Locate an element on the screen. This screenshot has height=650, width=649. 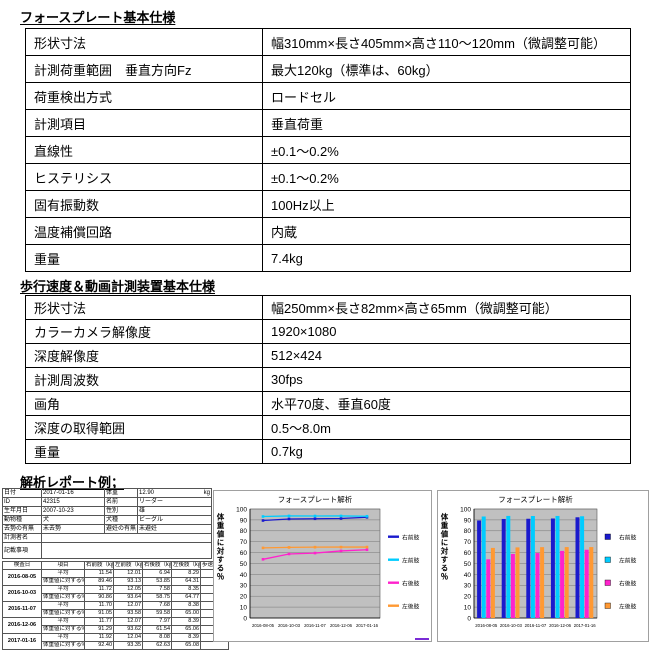
y-tick-label: 80 is located at coordinates (244, 531).